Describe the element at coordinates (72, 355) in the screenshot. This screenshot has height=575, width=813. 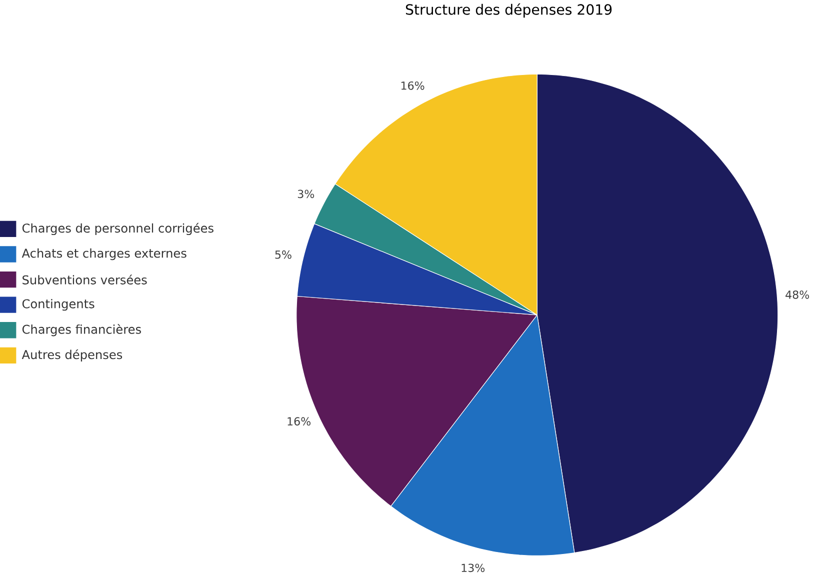
I see `legend-label: Autres dépenses` at that location.